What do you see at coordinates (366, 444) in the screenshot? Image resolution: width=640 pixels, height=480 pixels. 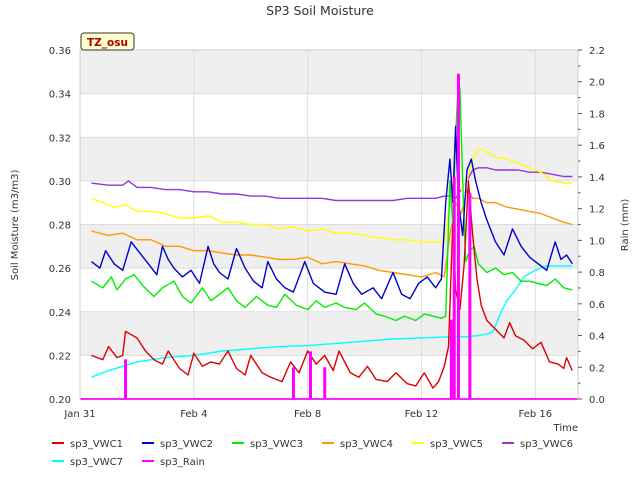 I see `legend-label: sp3_VWC4` at bounding box center [366, 444].